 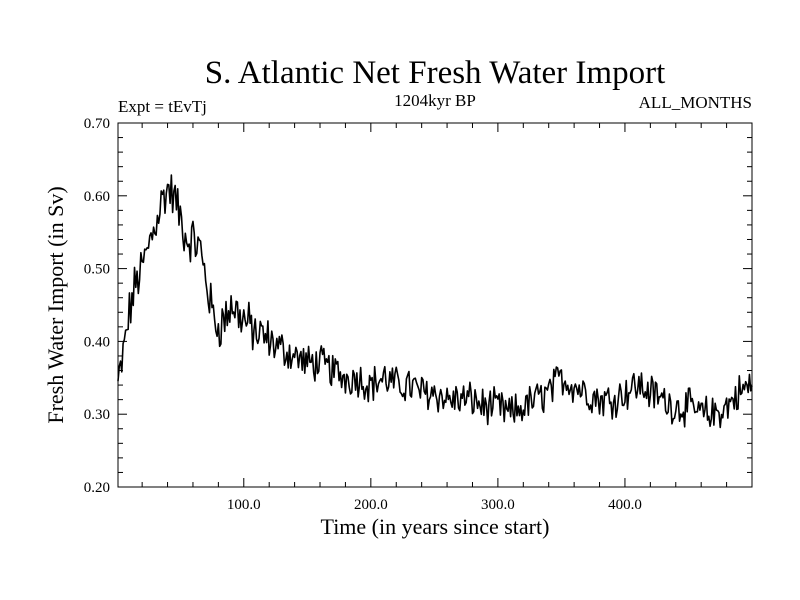 What do you see at coordinates (498, 505) in the screenshot?
I see `x-tick-label: 300.0` at bounding box center [498, 505].